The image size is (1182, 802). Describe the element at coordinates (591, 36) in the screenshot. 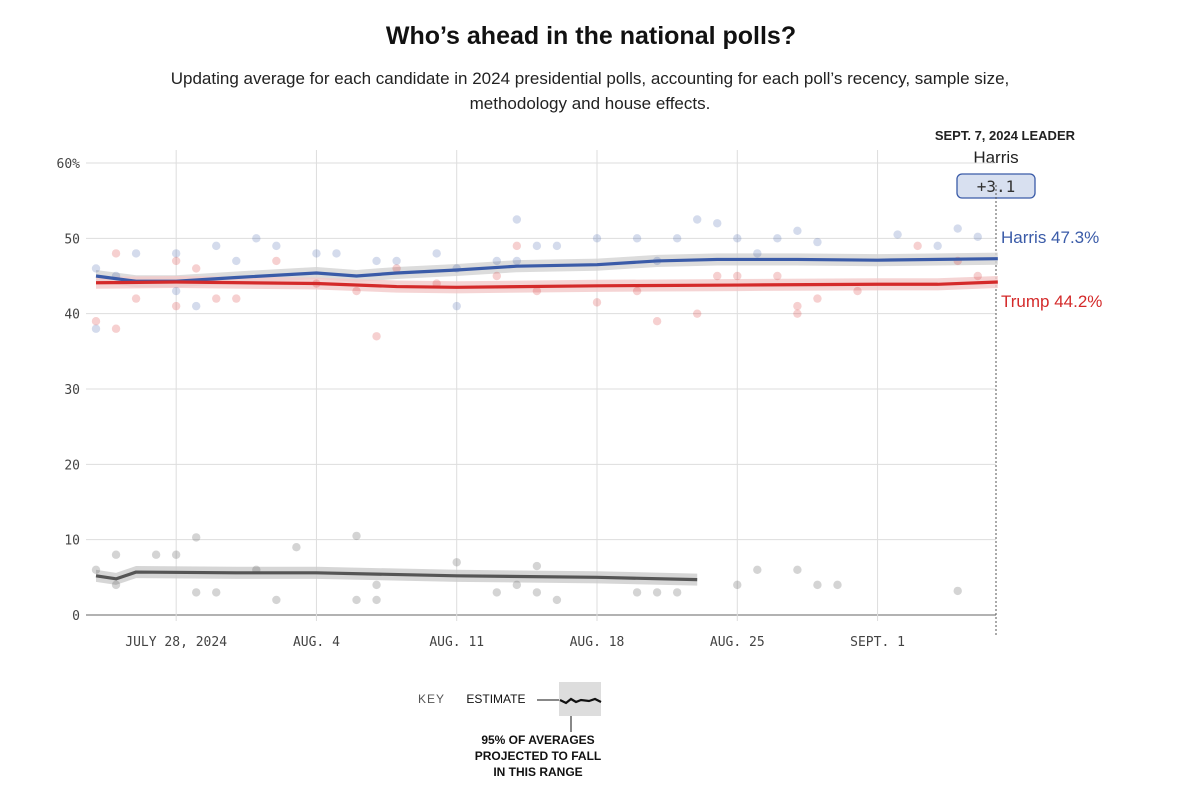

I see `chart-title: Who’s ahead in the national polls?` at that location.